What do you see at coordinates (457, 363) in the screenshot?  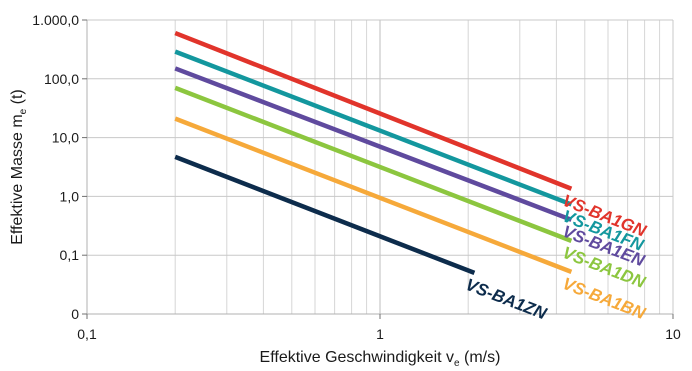 I see `x-axis-title-sub: e` at bounding box center [457, 363].